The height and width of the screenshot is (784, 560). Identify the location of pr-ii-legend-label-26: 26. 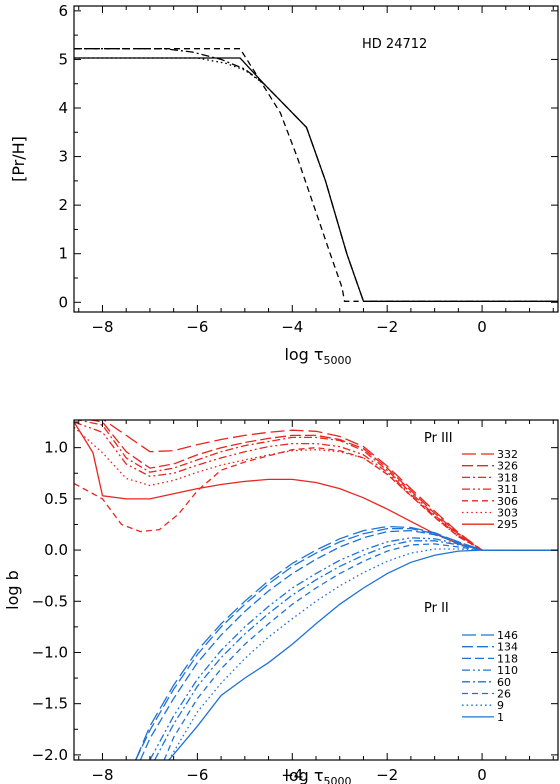
(504, 694).